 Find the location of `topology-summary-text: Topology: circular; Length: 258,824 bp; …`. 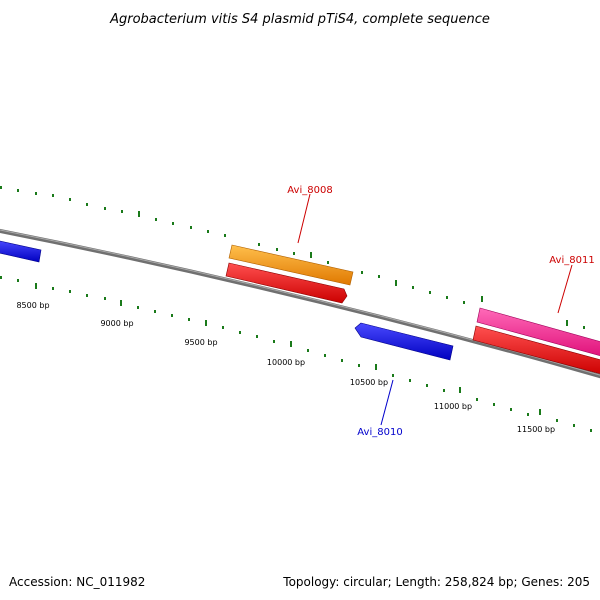

topology-summary-text: Topology: circular; Length: 258,824 bp; … is located at coordinates (436, 582).